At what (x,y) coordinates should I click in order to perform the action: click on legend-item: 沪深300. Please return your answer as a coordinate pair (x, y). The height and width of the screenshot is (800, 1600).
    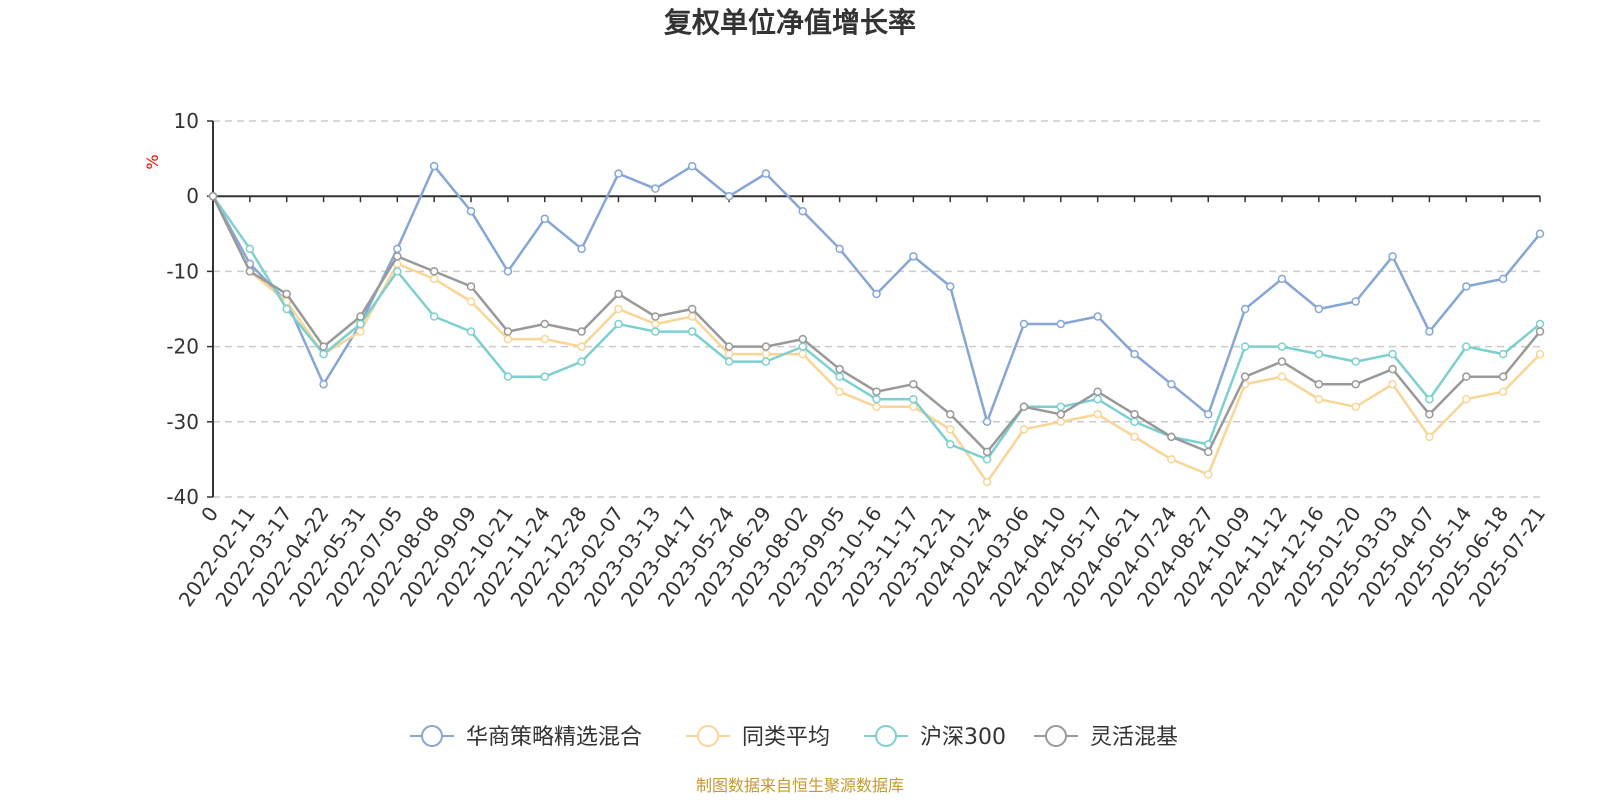
    Looking at the image, I should click on (935, 737).